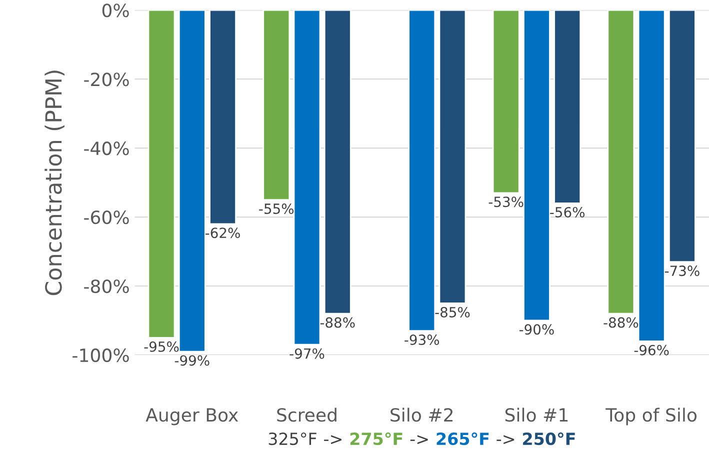 This screenshot has height=461, width=709. Describe the element at coordinates (54, 183) in the screenshot. I see `y-axis-title: Concentration (PPM)` at that location.